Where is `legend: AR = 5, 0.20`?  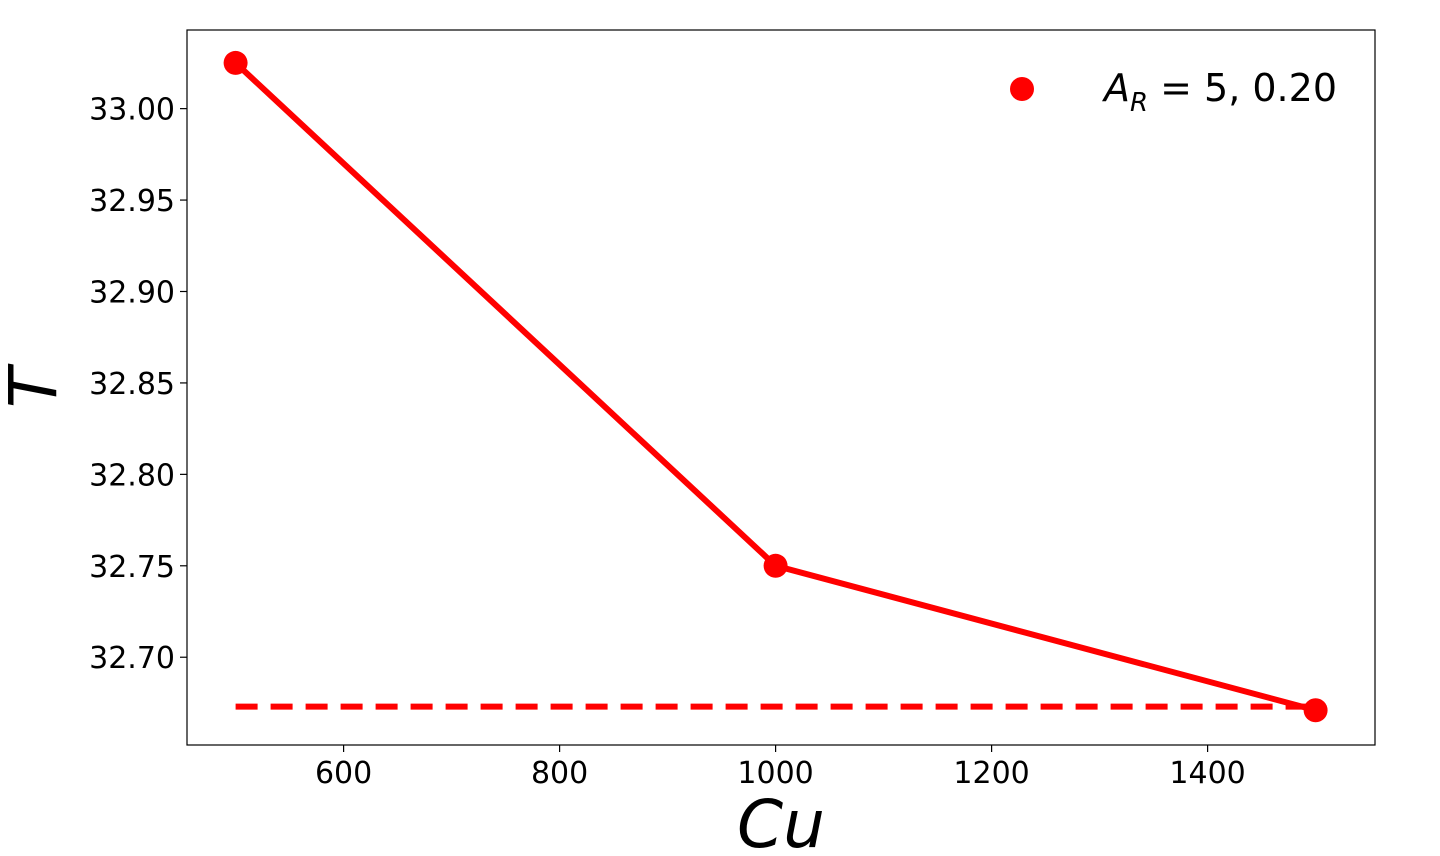 legend: AR = 5, 0.20 is located at coordinates (1173, 92).